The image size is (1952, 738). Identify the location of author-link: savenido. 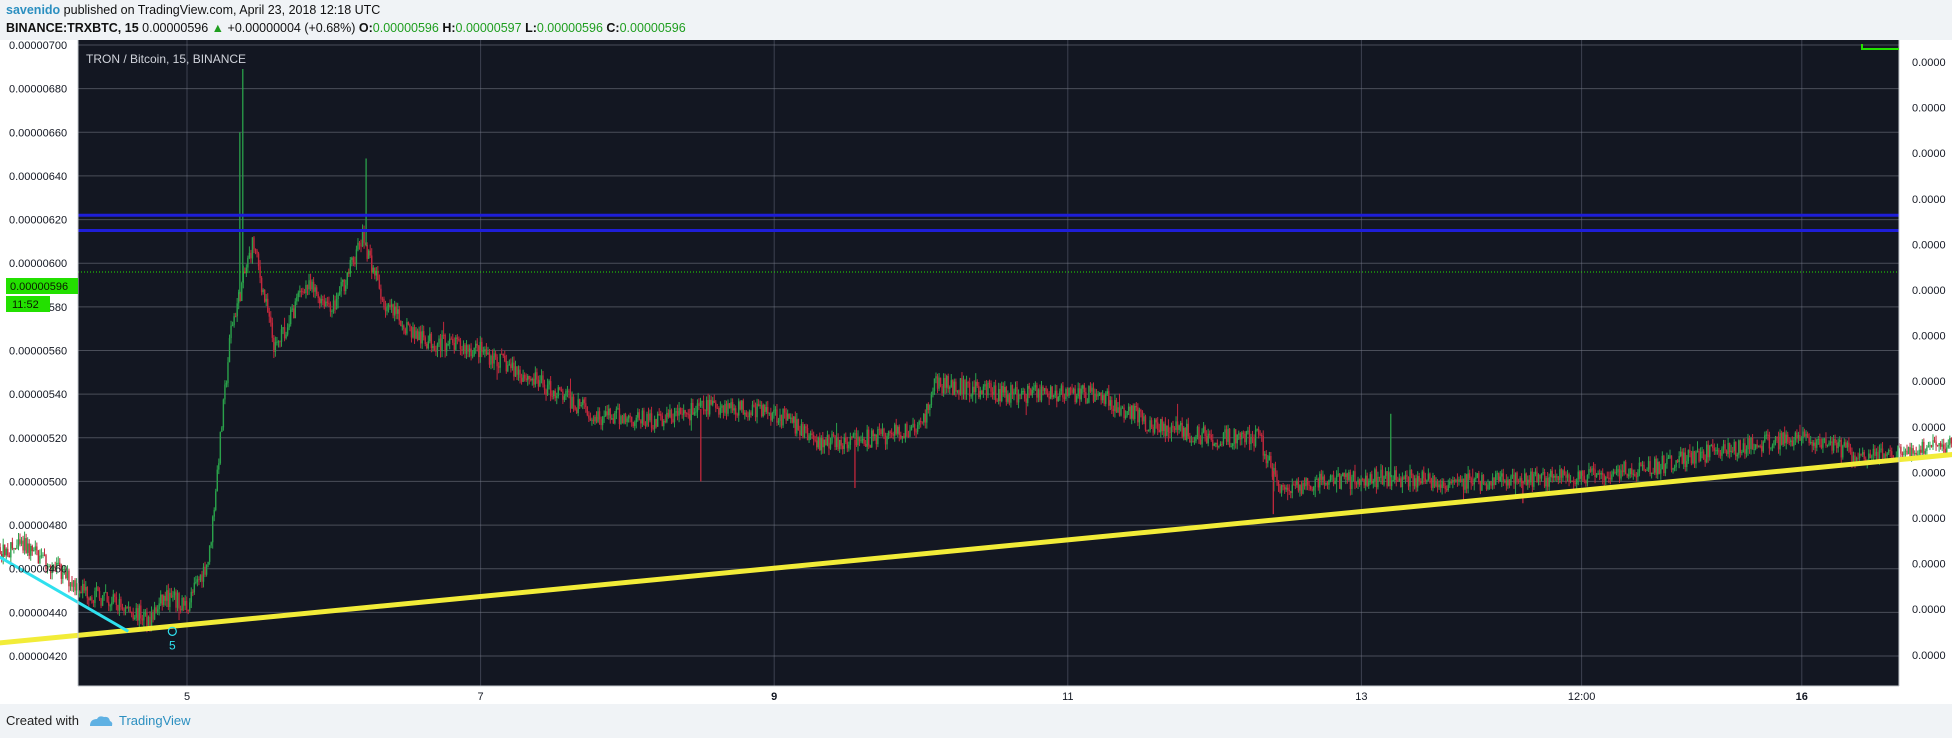
(33, 10).